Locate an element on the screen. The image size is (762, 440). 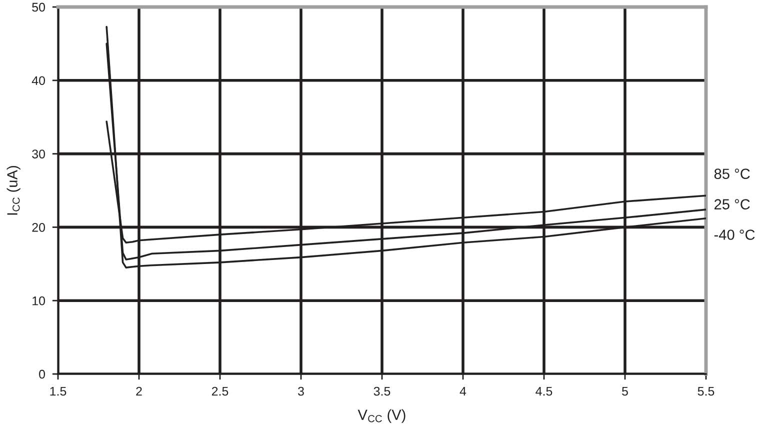
x-tick-label: 5 is located at coordinates (625, 391).